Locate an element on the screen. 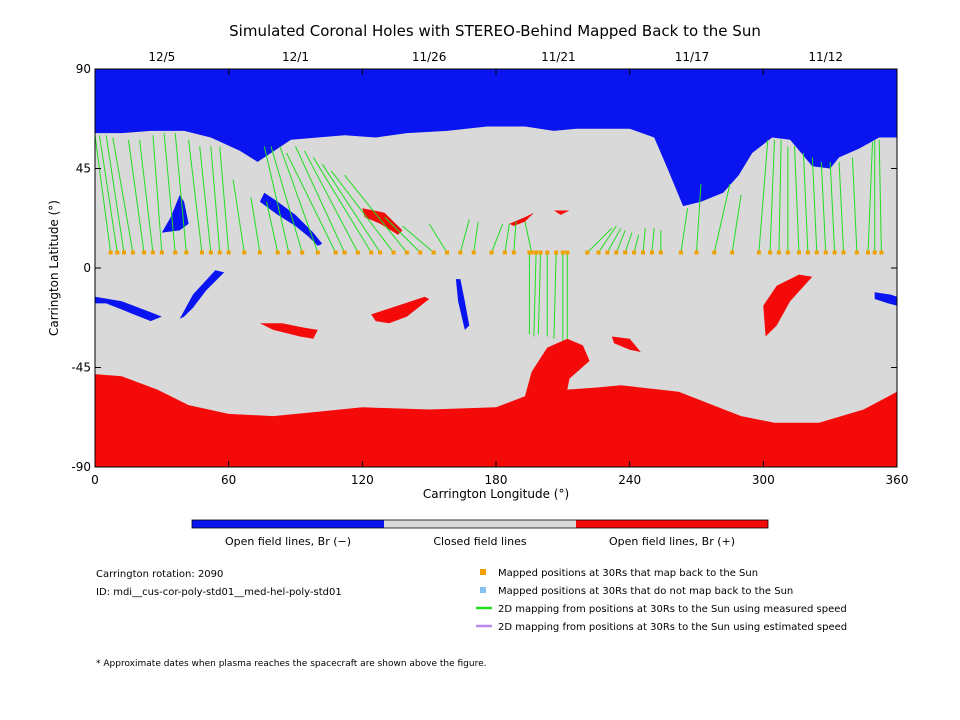 This screenshot has height=720, width=960. mapped-points is located at coordinates (496, 252).